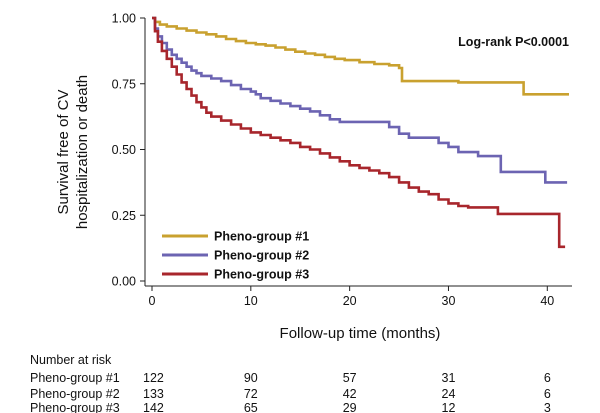  I want to click on risk-value: 24, so click(449, 394).